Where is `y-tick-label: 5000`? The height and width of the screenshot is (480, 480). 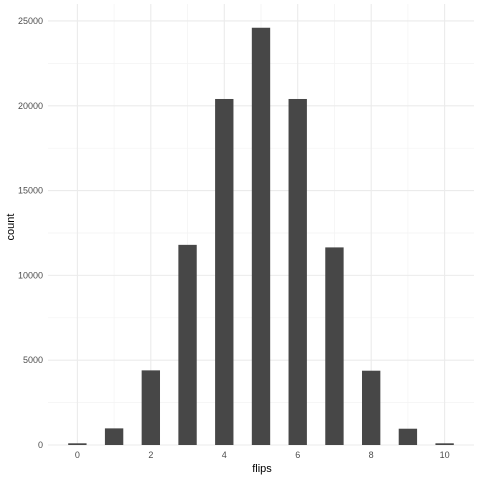 y-tick-label: 5000 is located at coordinates (33, 360).